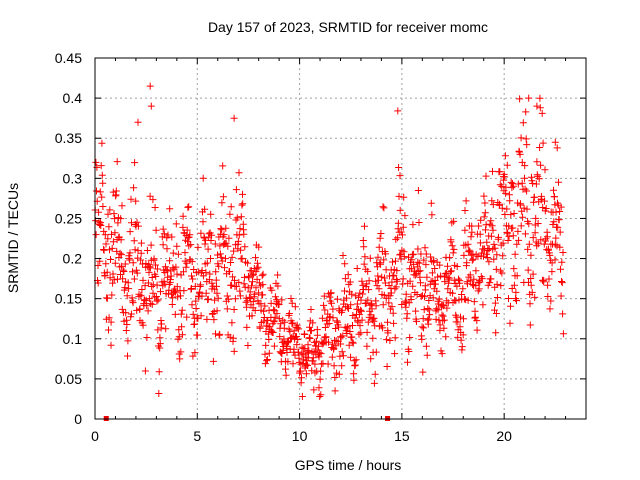 This screenshot has width=640, height=480. I want to click on x-axis-label: GPS time / hours, so click(348, 465).